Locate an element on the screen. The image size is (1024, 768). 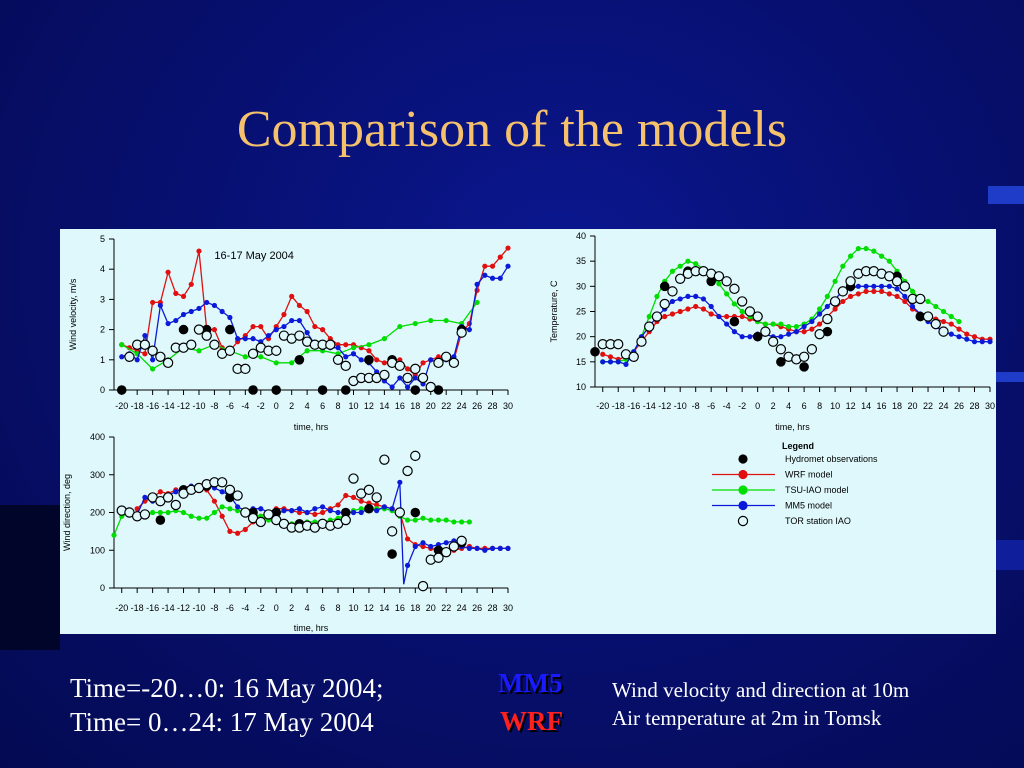
wind-velocity-y-tick-label: 0 is located at coordinates (102, 390).